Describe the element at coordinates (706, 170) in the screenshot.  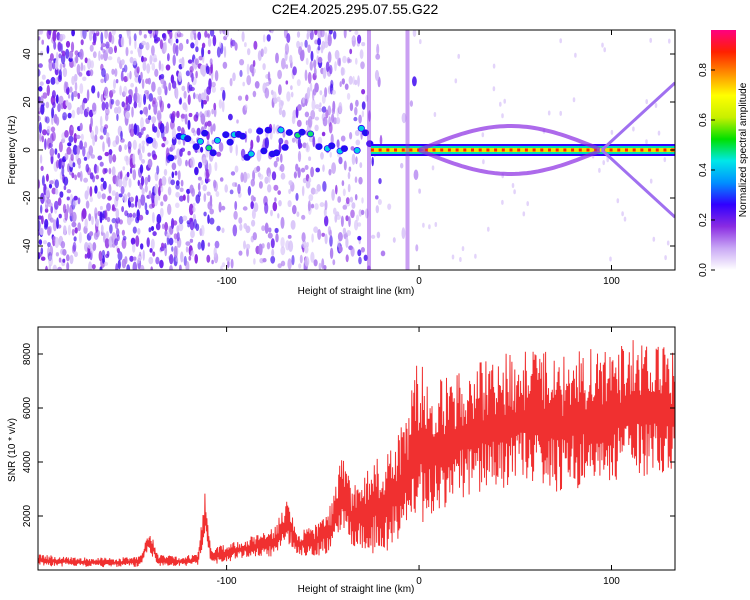
I see `colorbar-ticks: 0.0 0.2 0.4 0.6 0.8` at that location.